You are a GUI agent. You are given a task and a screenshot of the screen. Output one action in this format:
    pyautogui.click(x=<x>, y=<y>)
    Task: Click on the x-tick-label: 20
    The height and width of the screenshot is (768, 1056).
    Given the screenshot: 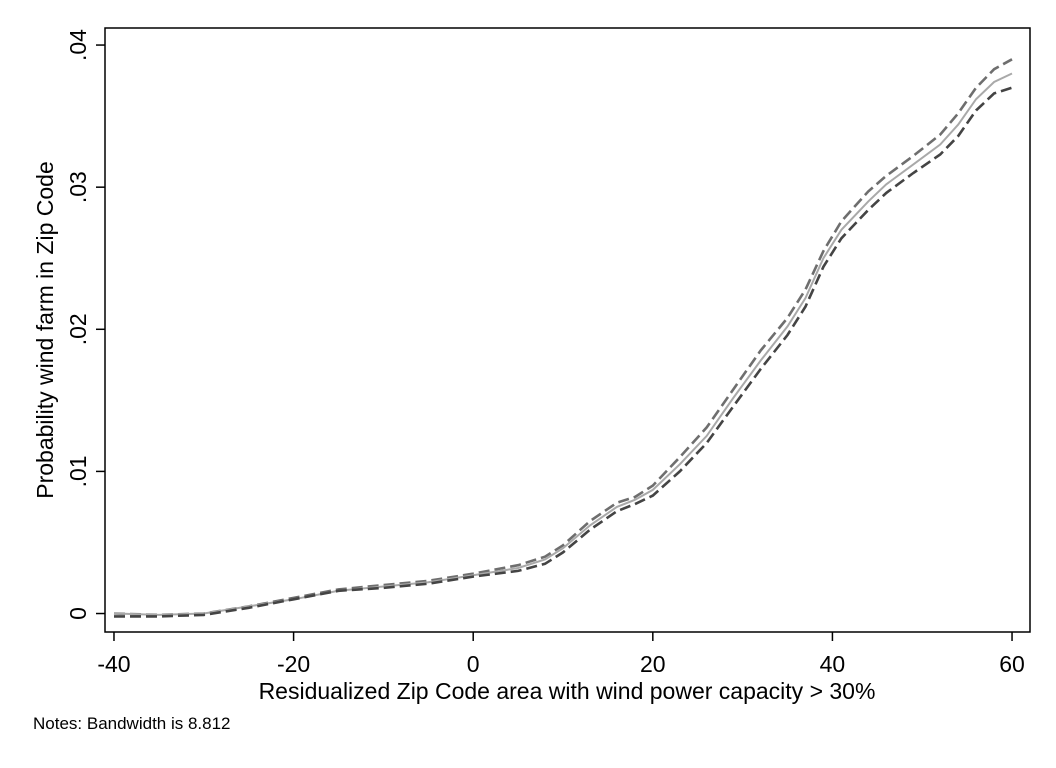 What is the action you would take?
    pyautogui.click(x=653, y=664)
    